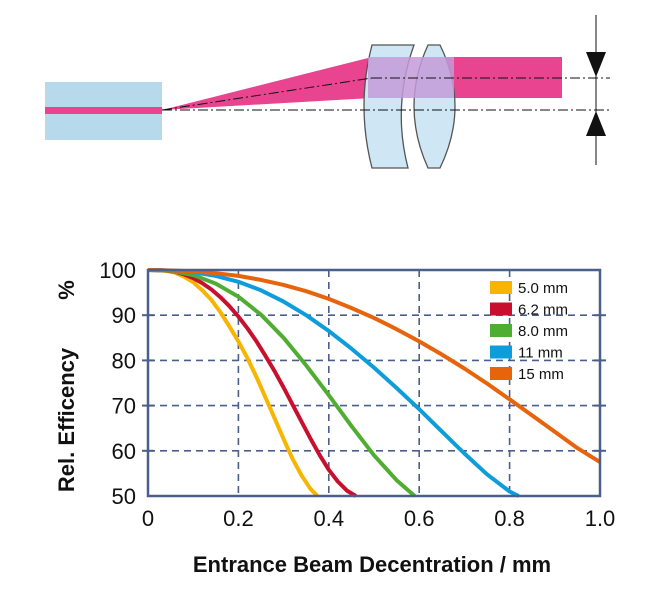 Image resolution: width=654 pixels, height=595 pixels. What do you see at coordinates (238, 518) in the screenshot?
I see `x-tick-label: 0.2` at bounding box center [238, 518].